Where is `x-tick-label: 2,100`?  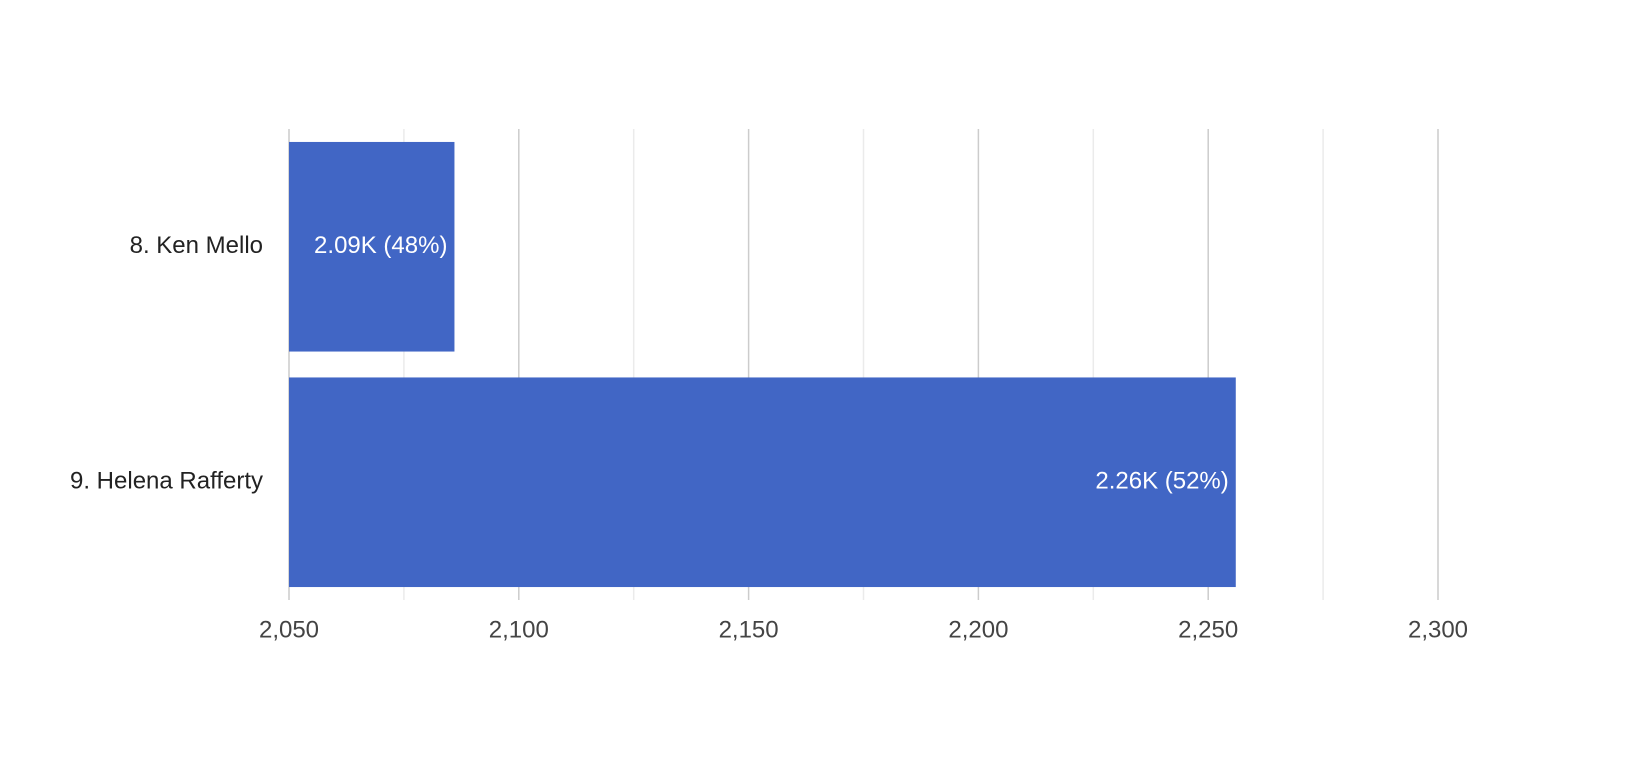
x-tick-label: 2,100 is located at coordinates (519, 629).